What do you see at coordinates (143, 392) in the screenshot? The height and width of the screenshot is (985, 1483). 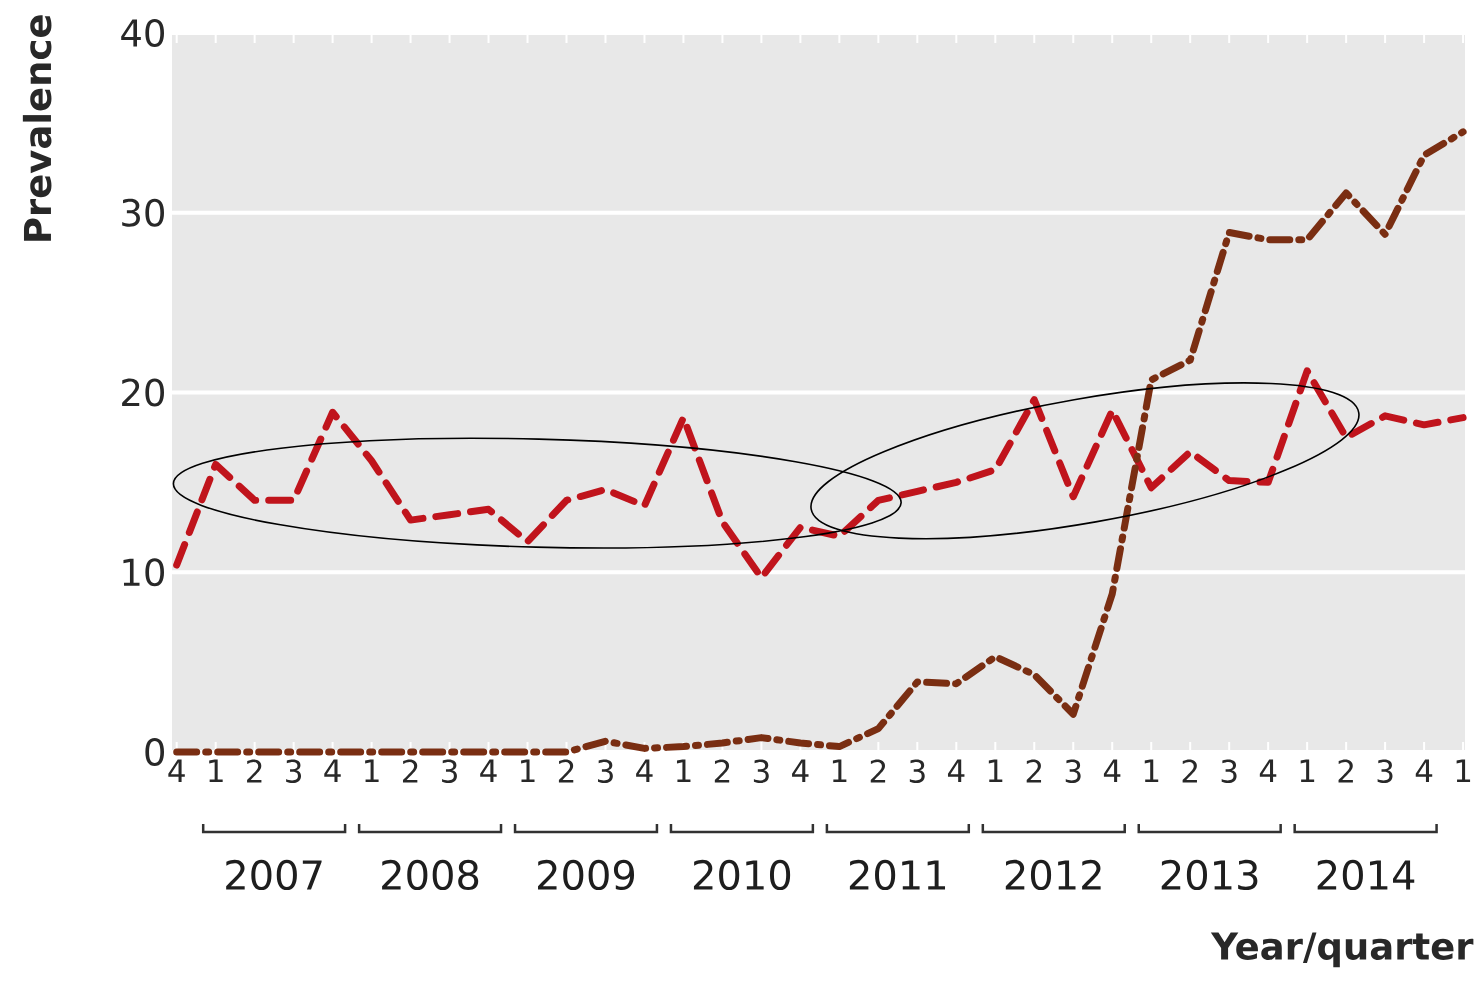 I see `y-tick-label: 20` at bounding box center [143, 392].